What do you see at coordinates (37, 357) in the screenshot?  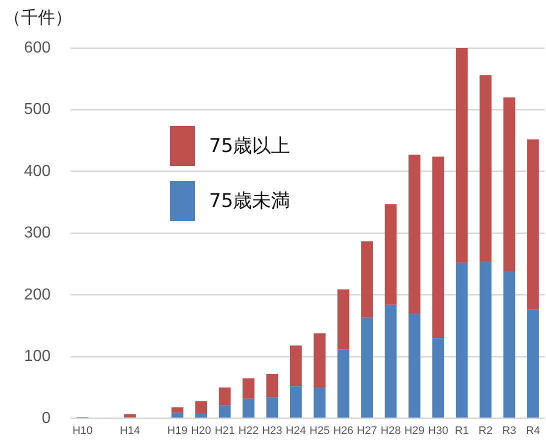 I see `y-tick-label: 100` at bounding box center [37, 357].